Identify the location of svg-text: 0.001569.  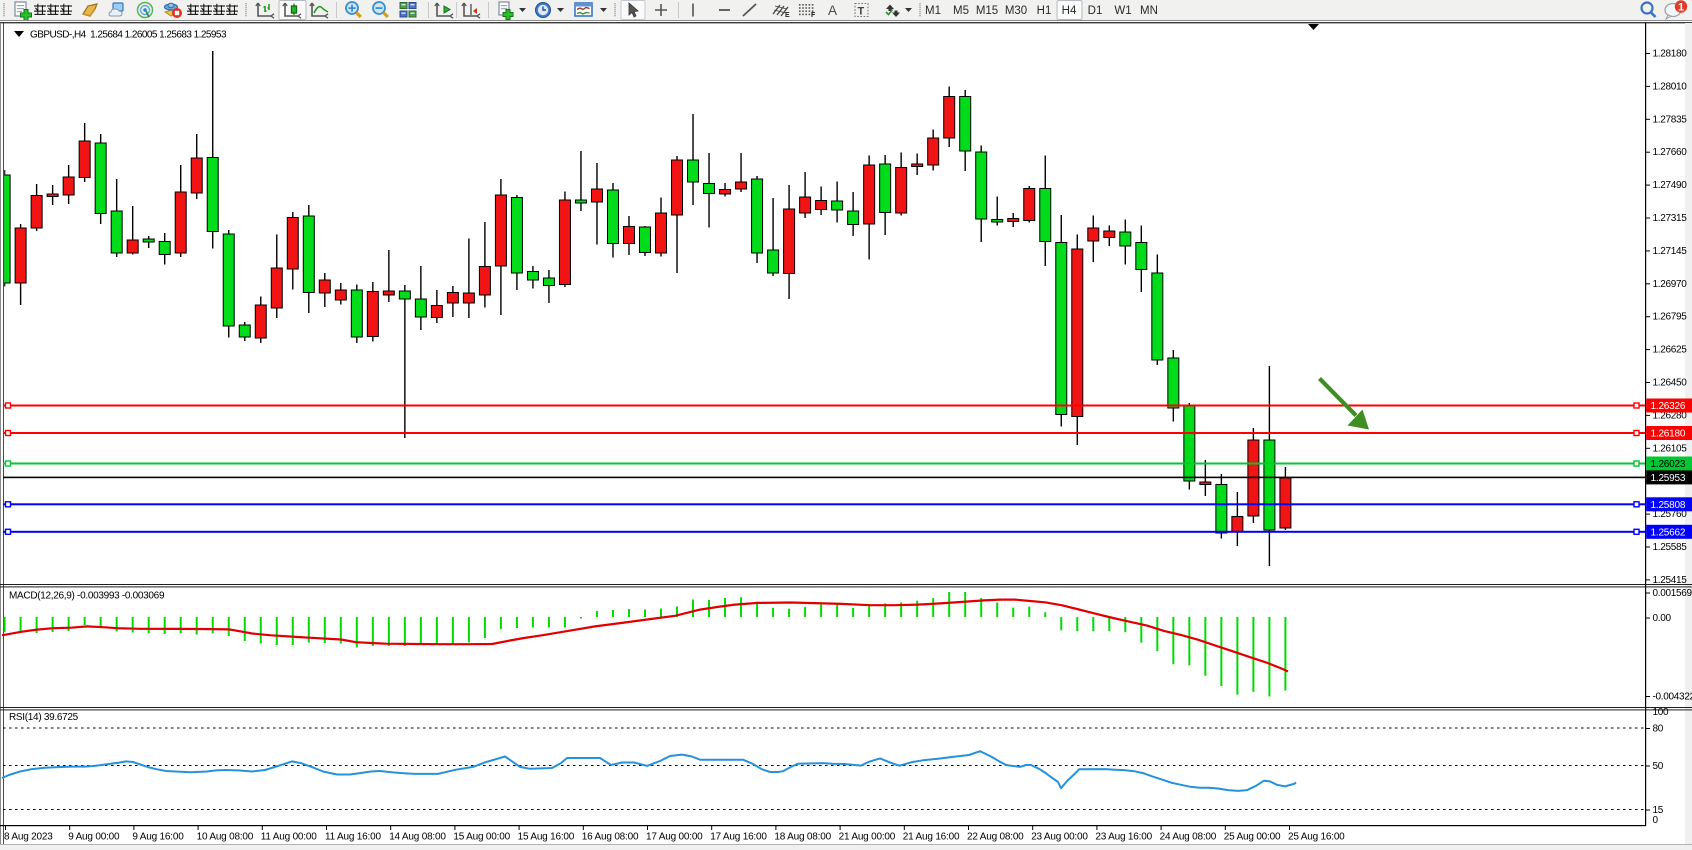
(1672, 593).